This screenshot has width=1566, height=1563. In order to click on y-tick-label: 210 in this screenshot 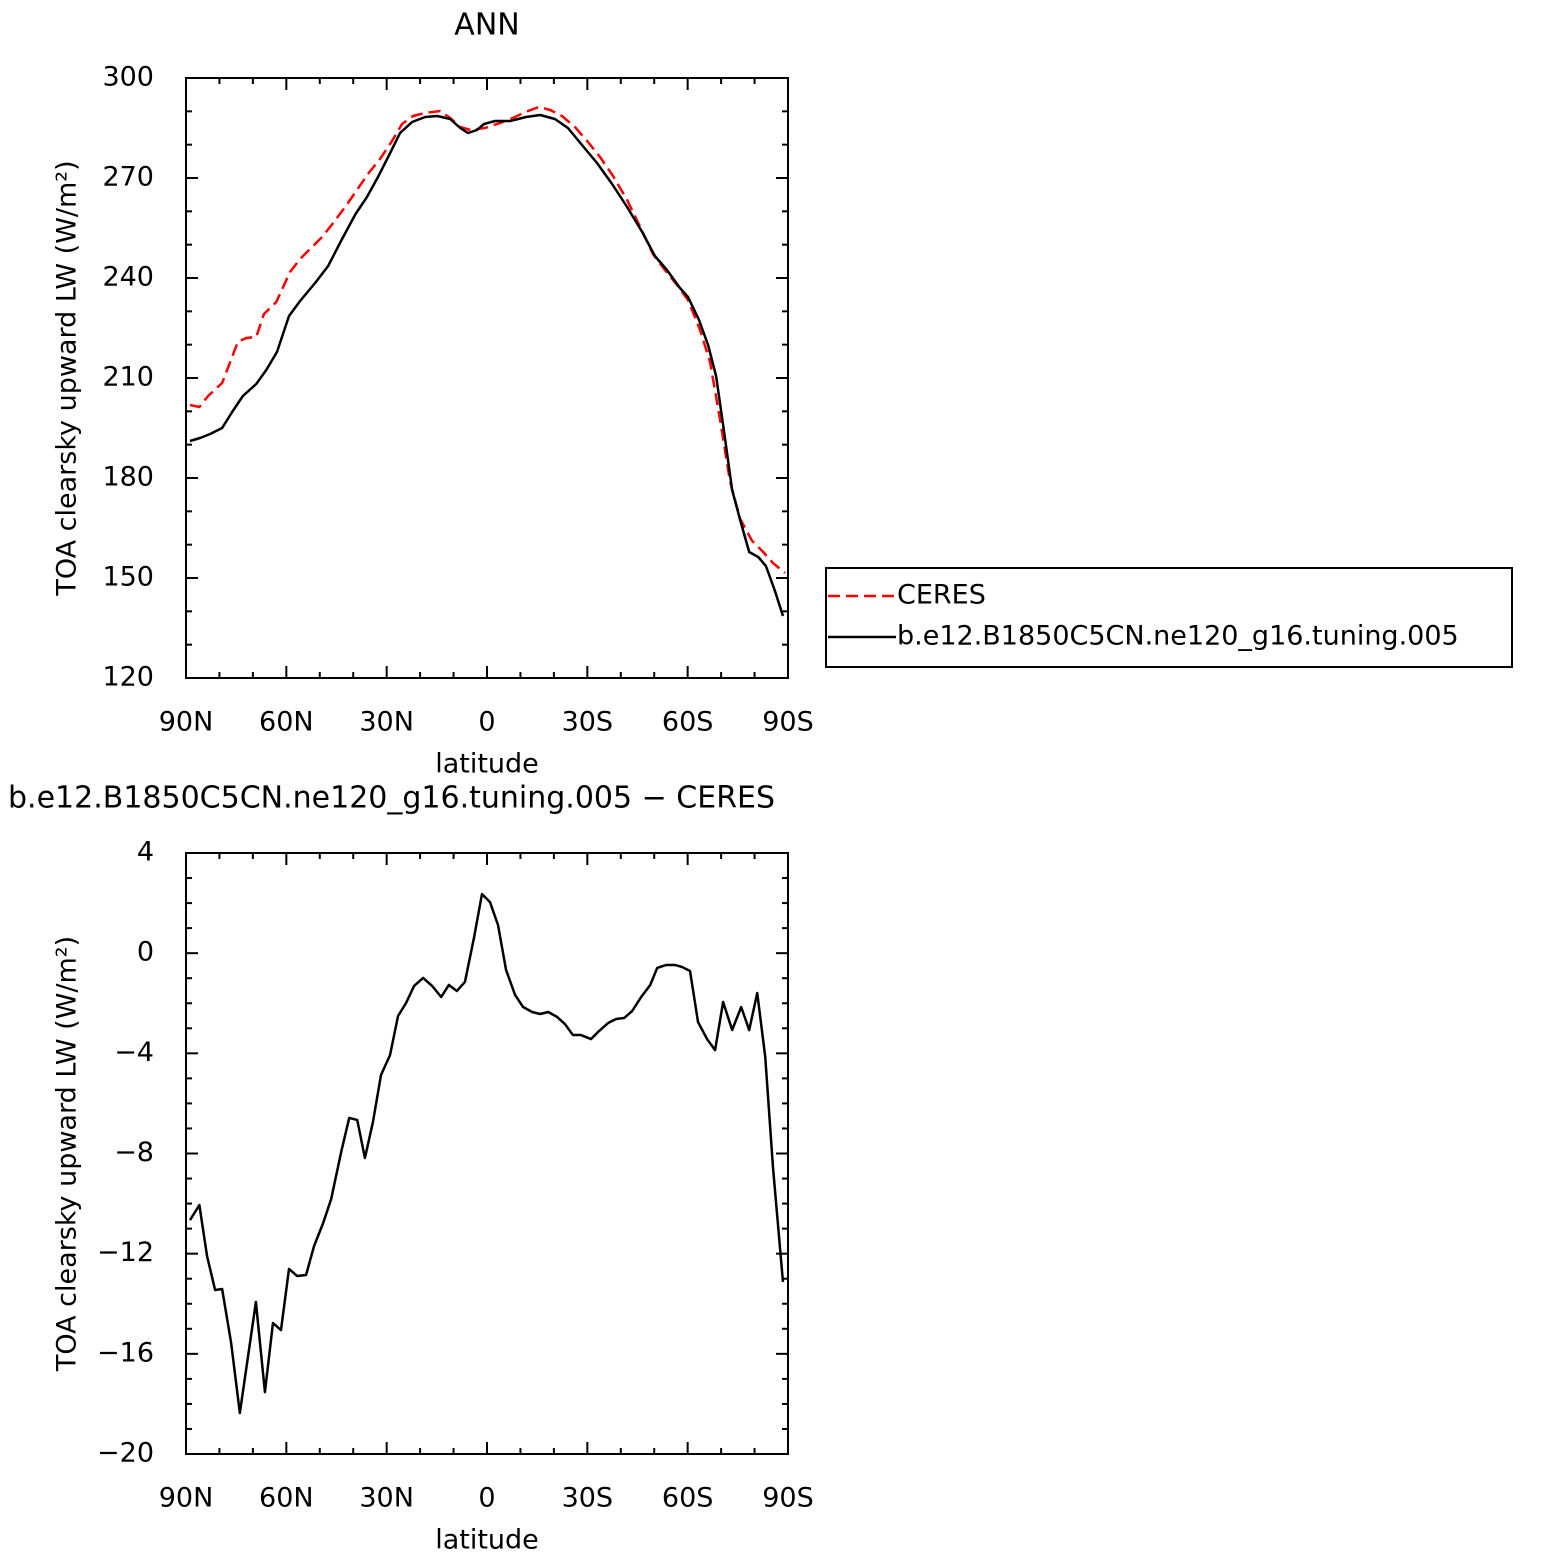, I will do `click(128, 377)`.